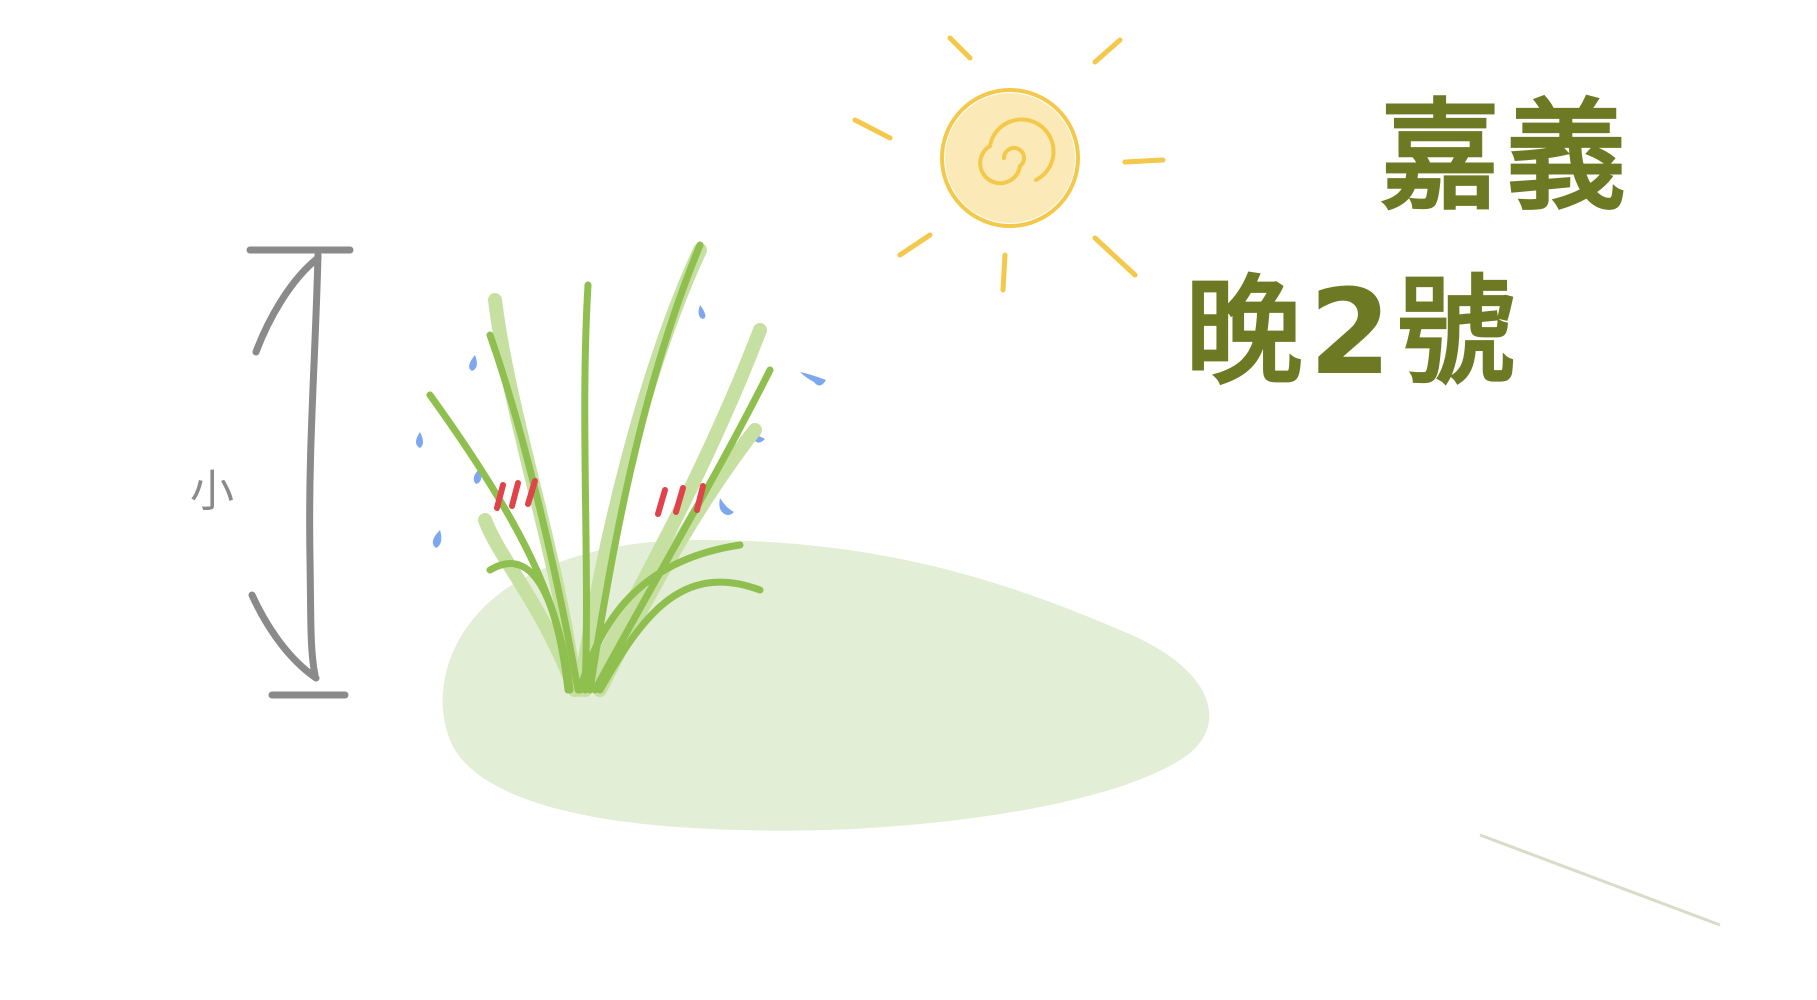  What do you see at coordinates (1009, 164) in the screenshot?
I see `sun-icon` at bounding box center [1009, 164].